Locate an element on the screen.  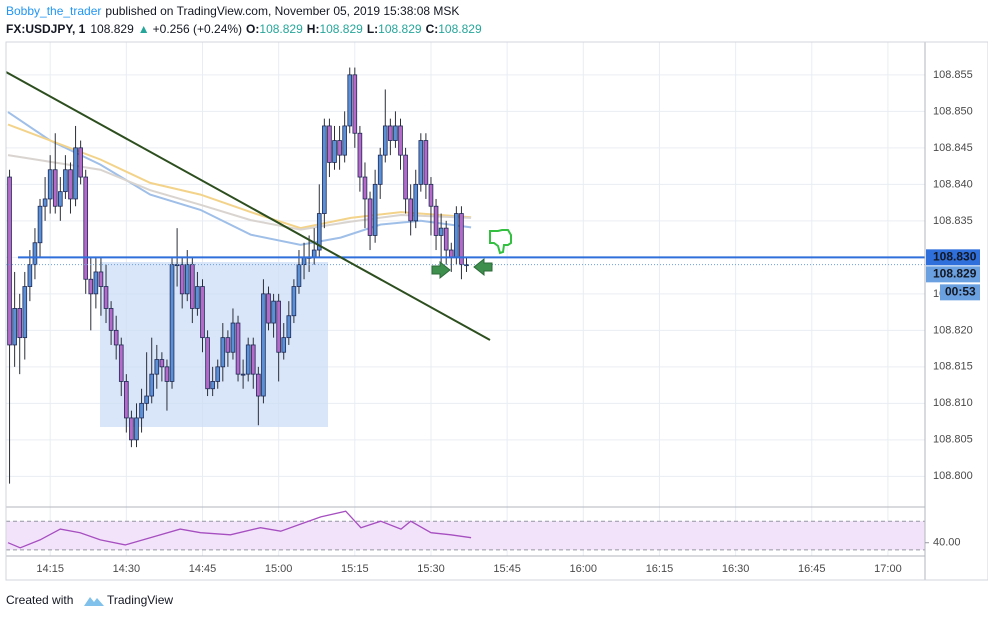
countdown-badge is located at coordinates (960, 292).